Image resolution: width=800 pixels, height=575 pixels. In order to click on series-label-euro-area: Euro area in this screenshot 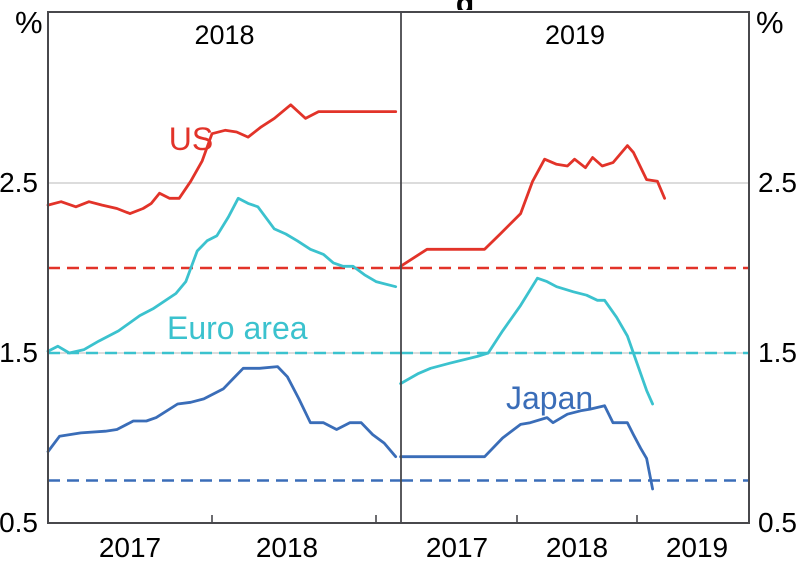, I will do `click(237, 328)`.